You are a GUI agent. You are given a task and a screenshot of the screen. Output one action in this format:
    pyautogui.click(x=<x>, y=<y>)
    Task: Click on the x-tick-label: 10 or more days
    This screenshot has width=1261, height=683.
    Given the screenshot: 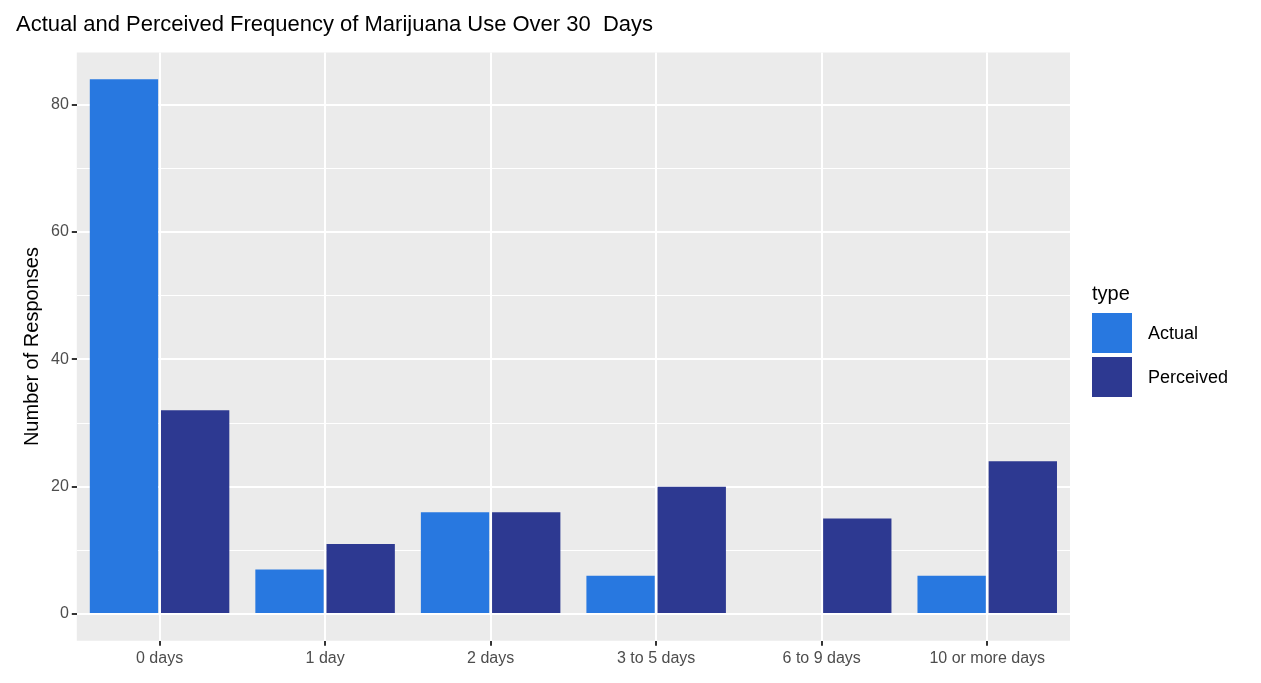 What is the action you would take?
    pyautogui.click(x=987, y=657)
    